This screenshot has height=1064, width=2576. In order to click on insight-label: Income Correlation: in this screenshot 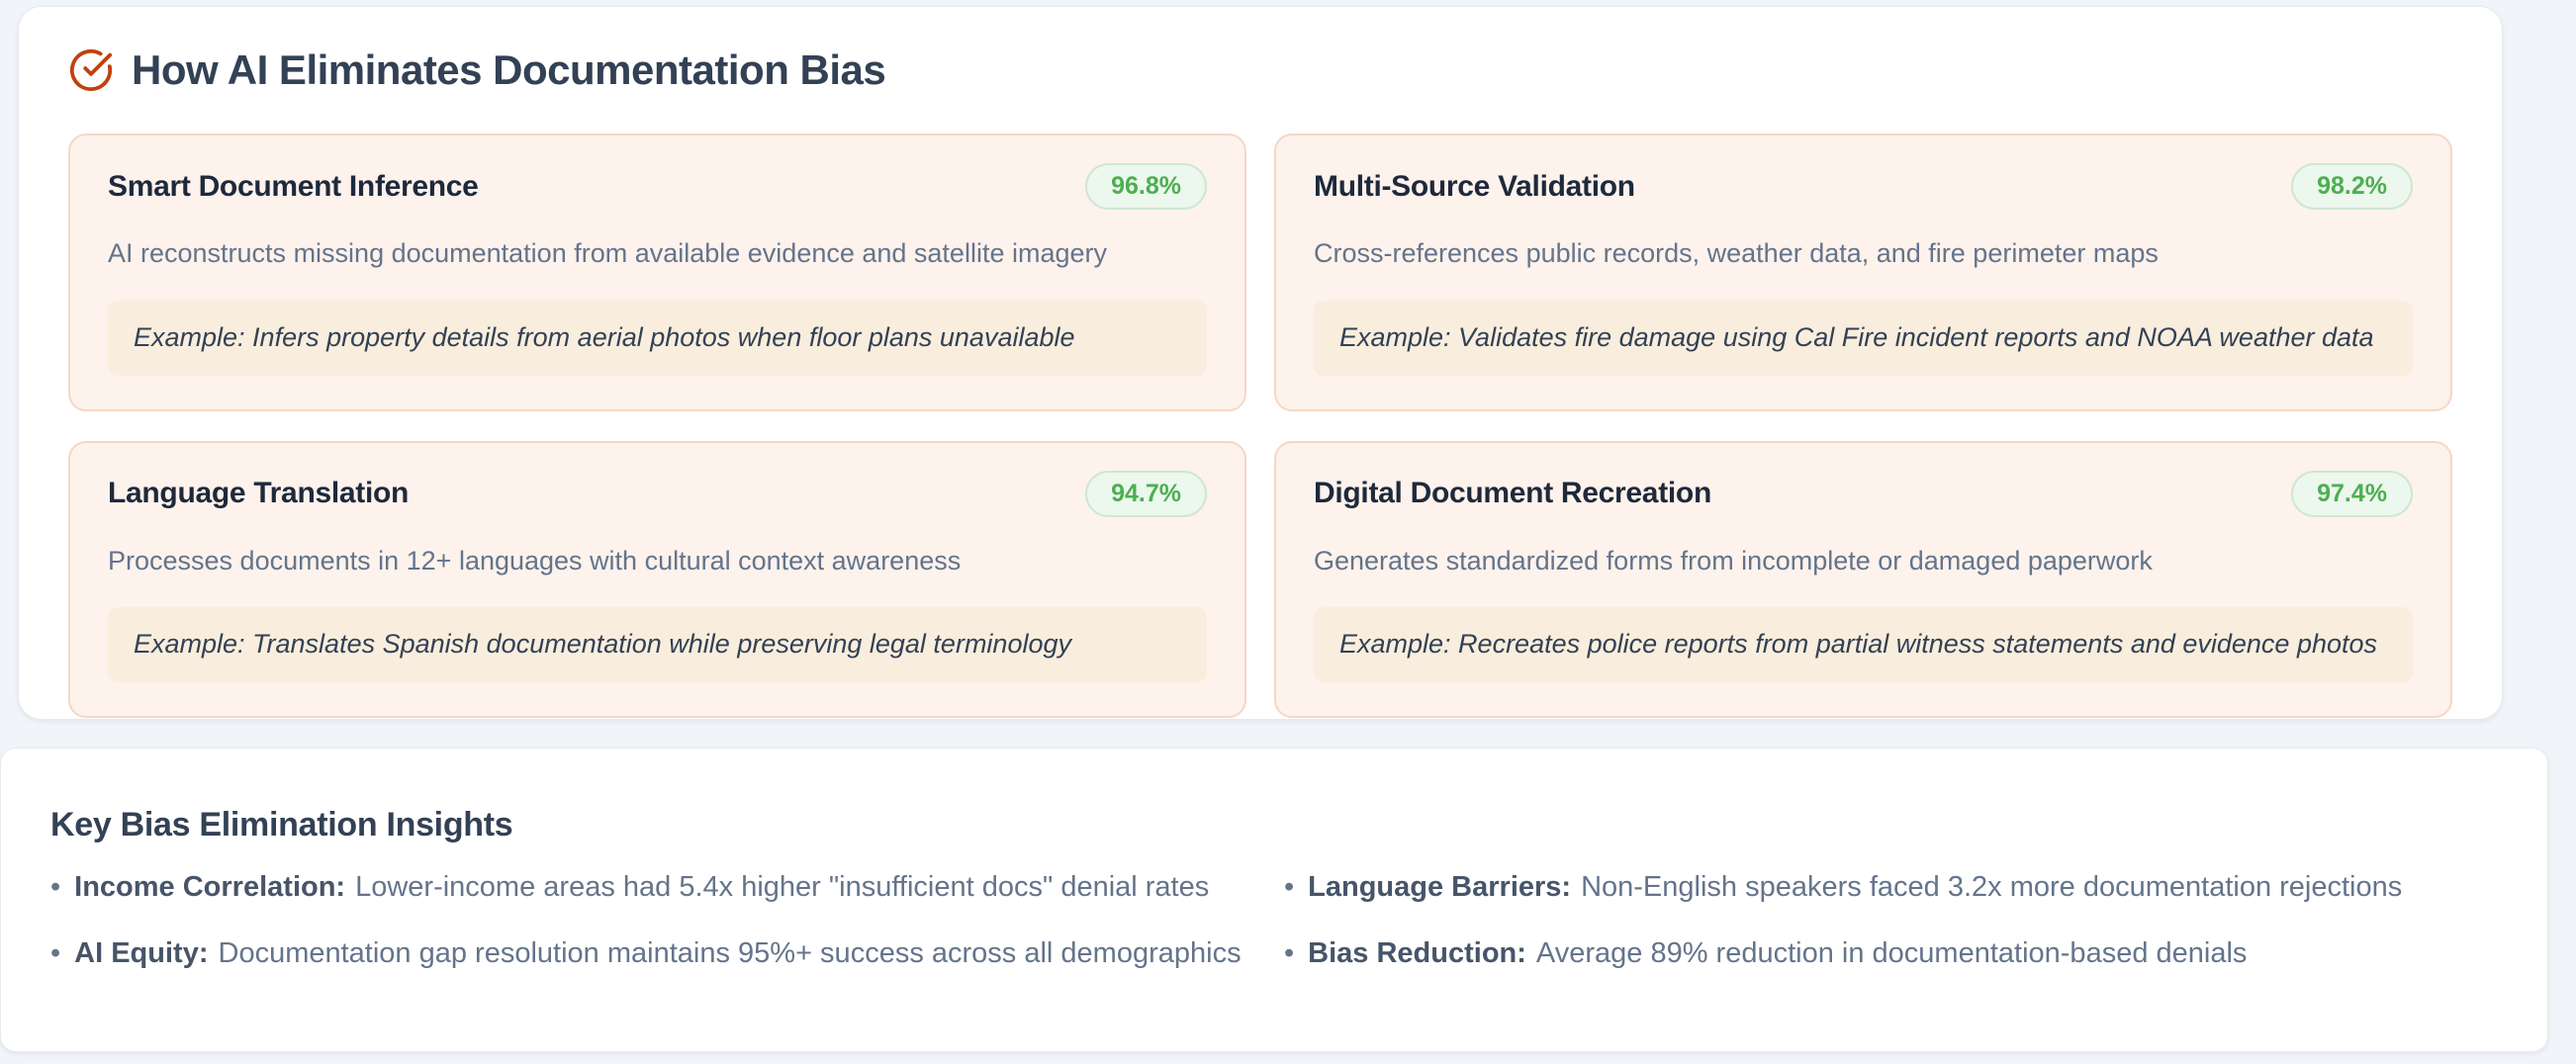, I will do `click(210, 887)`.